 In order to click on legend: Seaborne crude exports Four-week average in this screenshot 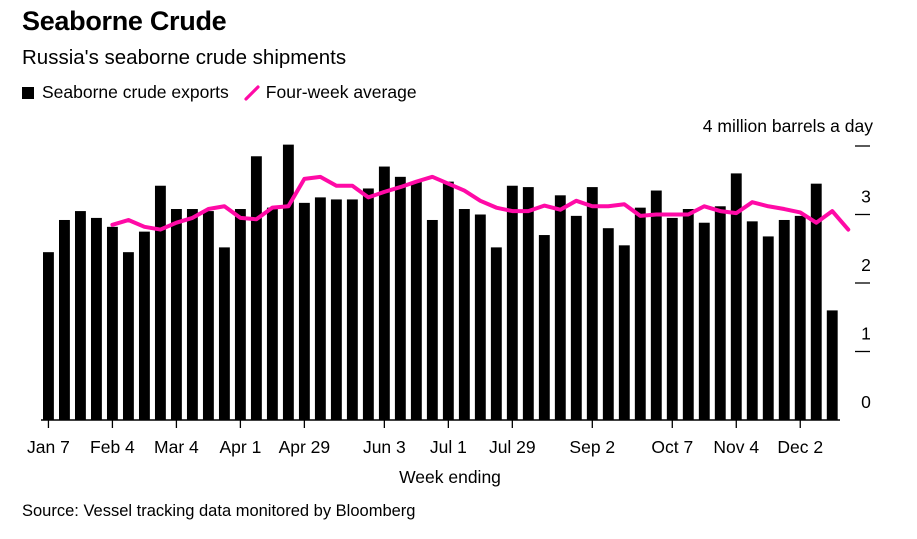, I will do `click(227, 92)`.